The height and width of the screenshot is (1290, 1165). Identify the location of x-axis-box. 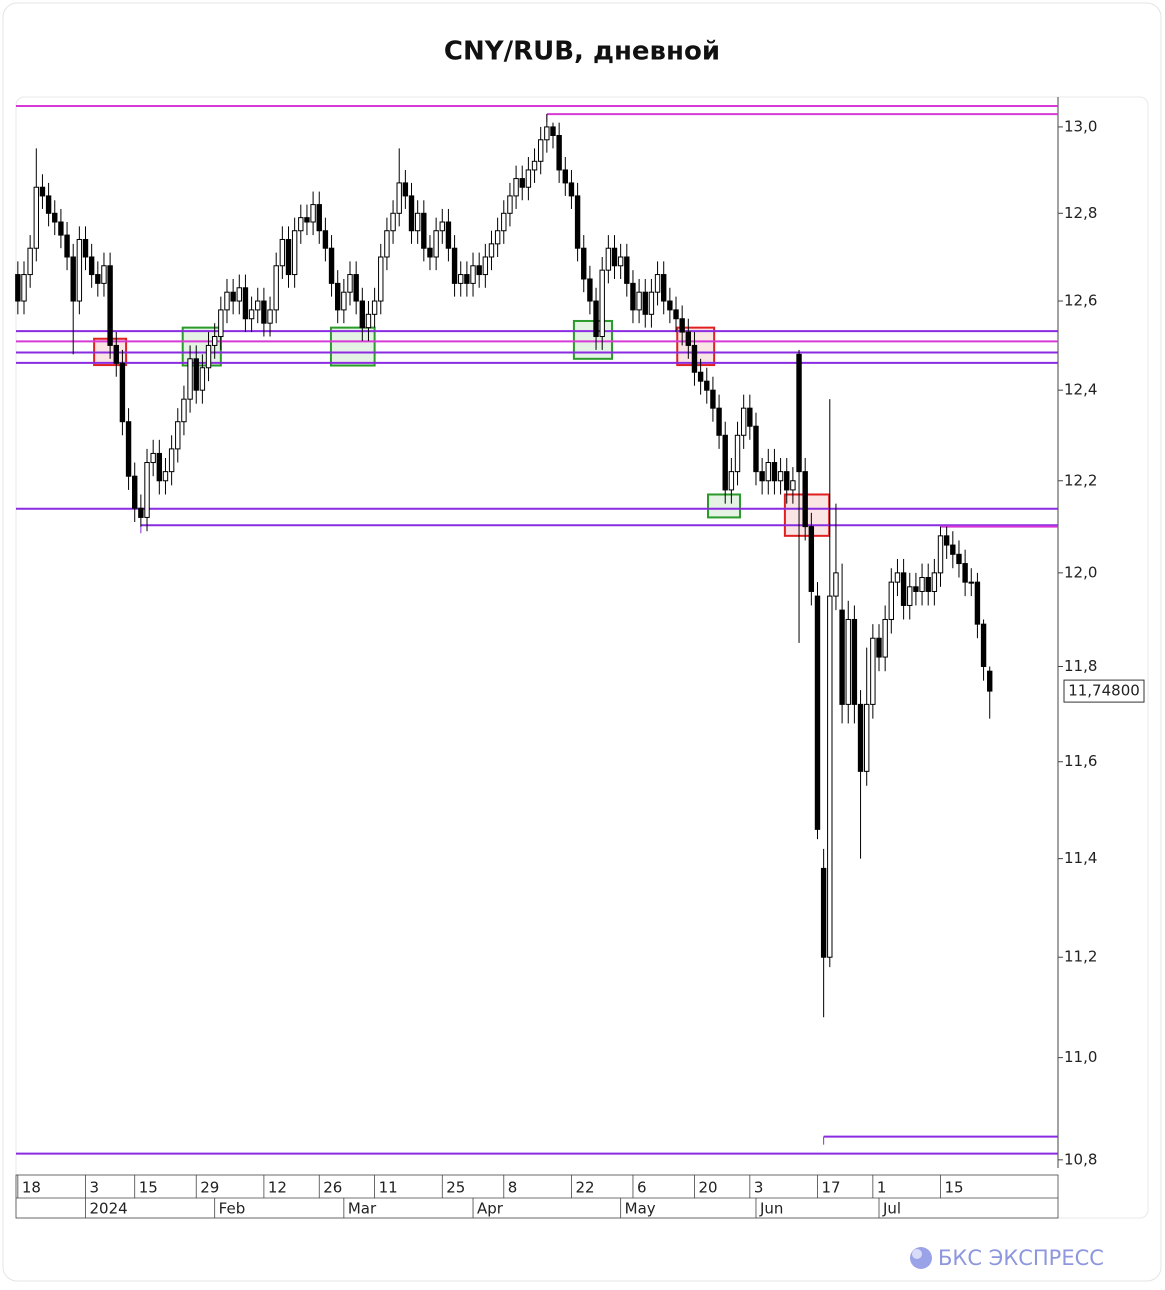
(537, 1196).